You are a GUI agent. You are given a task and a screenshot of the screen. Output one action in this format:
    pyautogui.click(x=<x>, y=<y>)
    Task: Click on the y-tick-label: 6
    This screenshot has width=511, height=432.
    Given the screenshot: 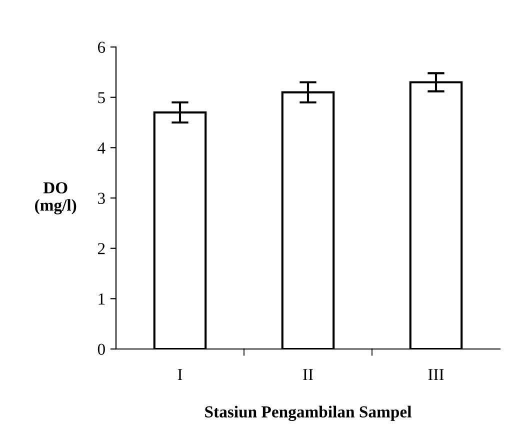 What is the action you would take?
    pyautogui.click(x=102, y=47)
    